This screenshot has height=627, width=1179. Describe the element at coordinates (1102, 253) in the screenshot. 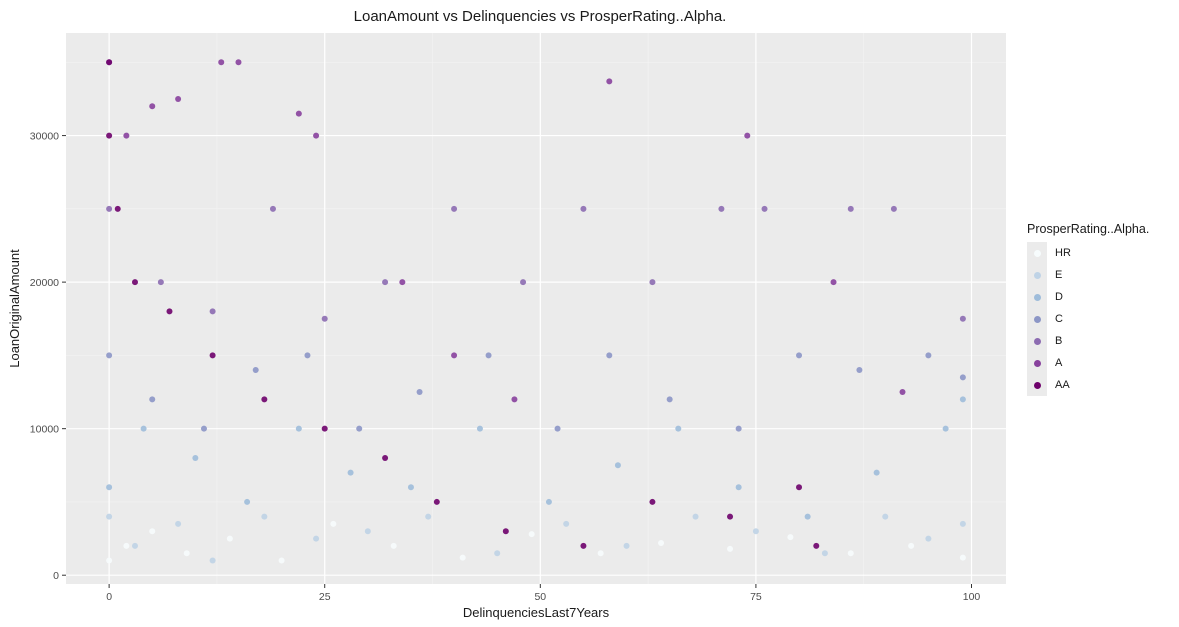

I see `legend-item-hr: HR` at that location.